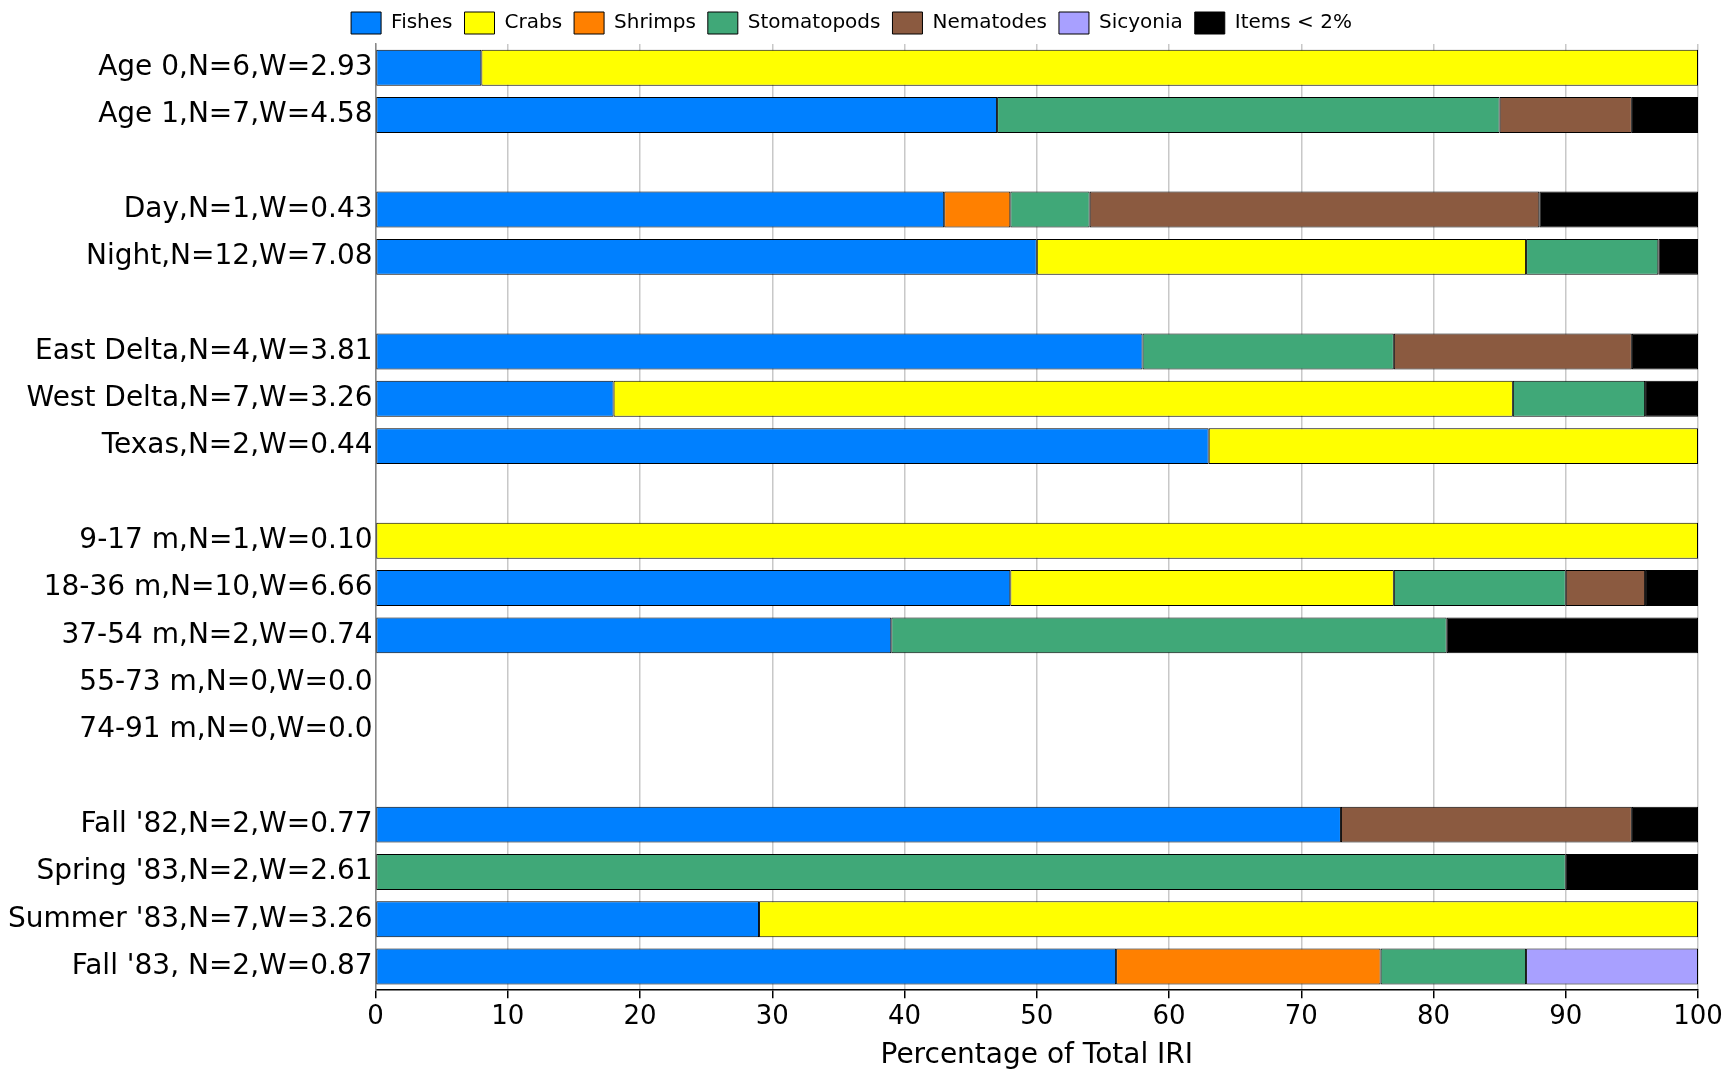 The height and width of the screenshot is (1082, 1728). Describe the element at coordinates (208, 586) in the screenshot. I see `y-tick-label: 18-36 m,N=10,W=6.66` at that location.